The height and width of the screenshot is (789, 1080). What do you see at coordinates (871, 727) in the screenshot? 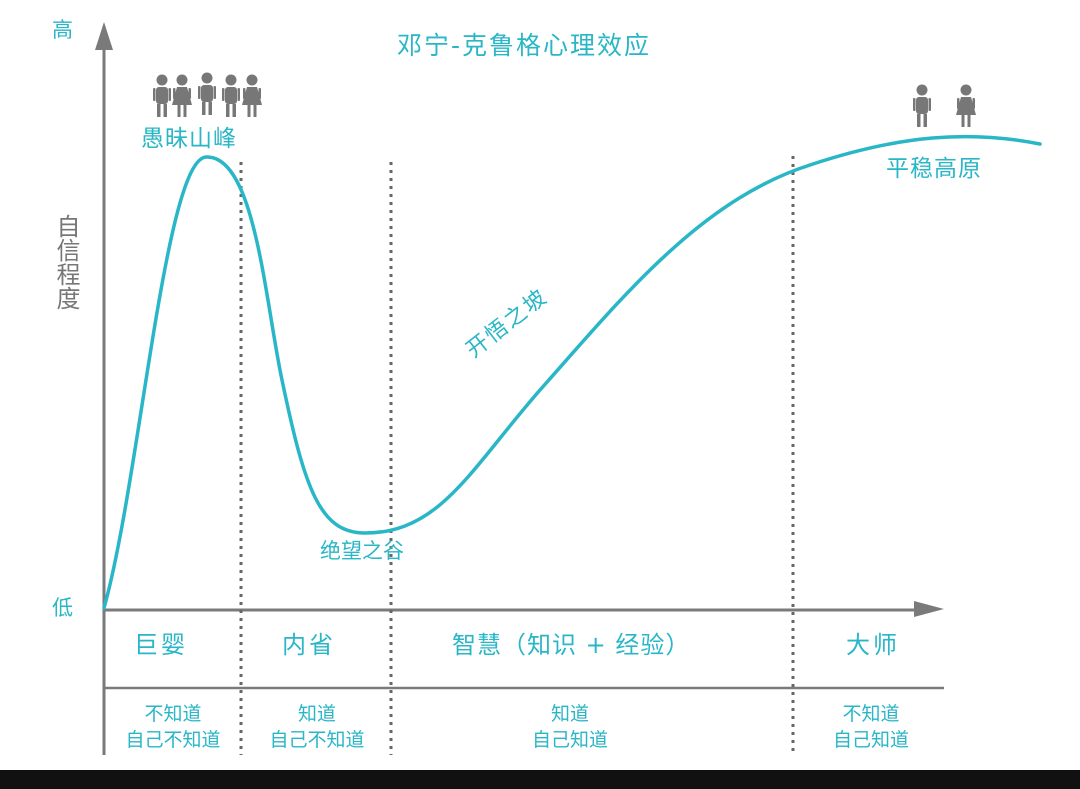
I see `stage-awareness: 不知道 自己知道` at bounding box center [871, 727].